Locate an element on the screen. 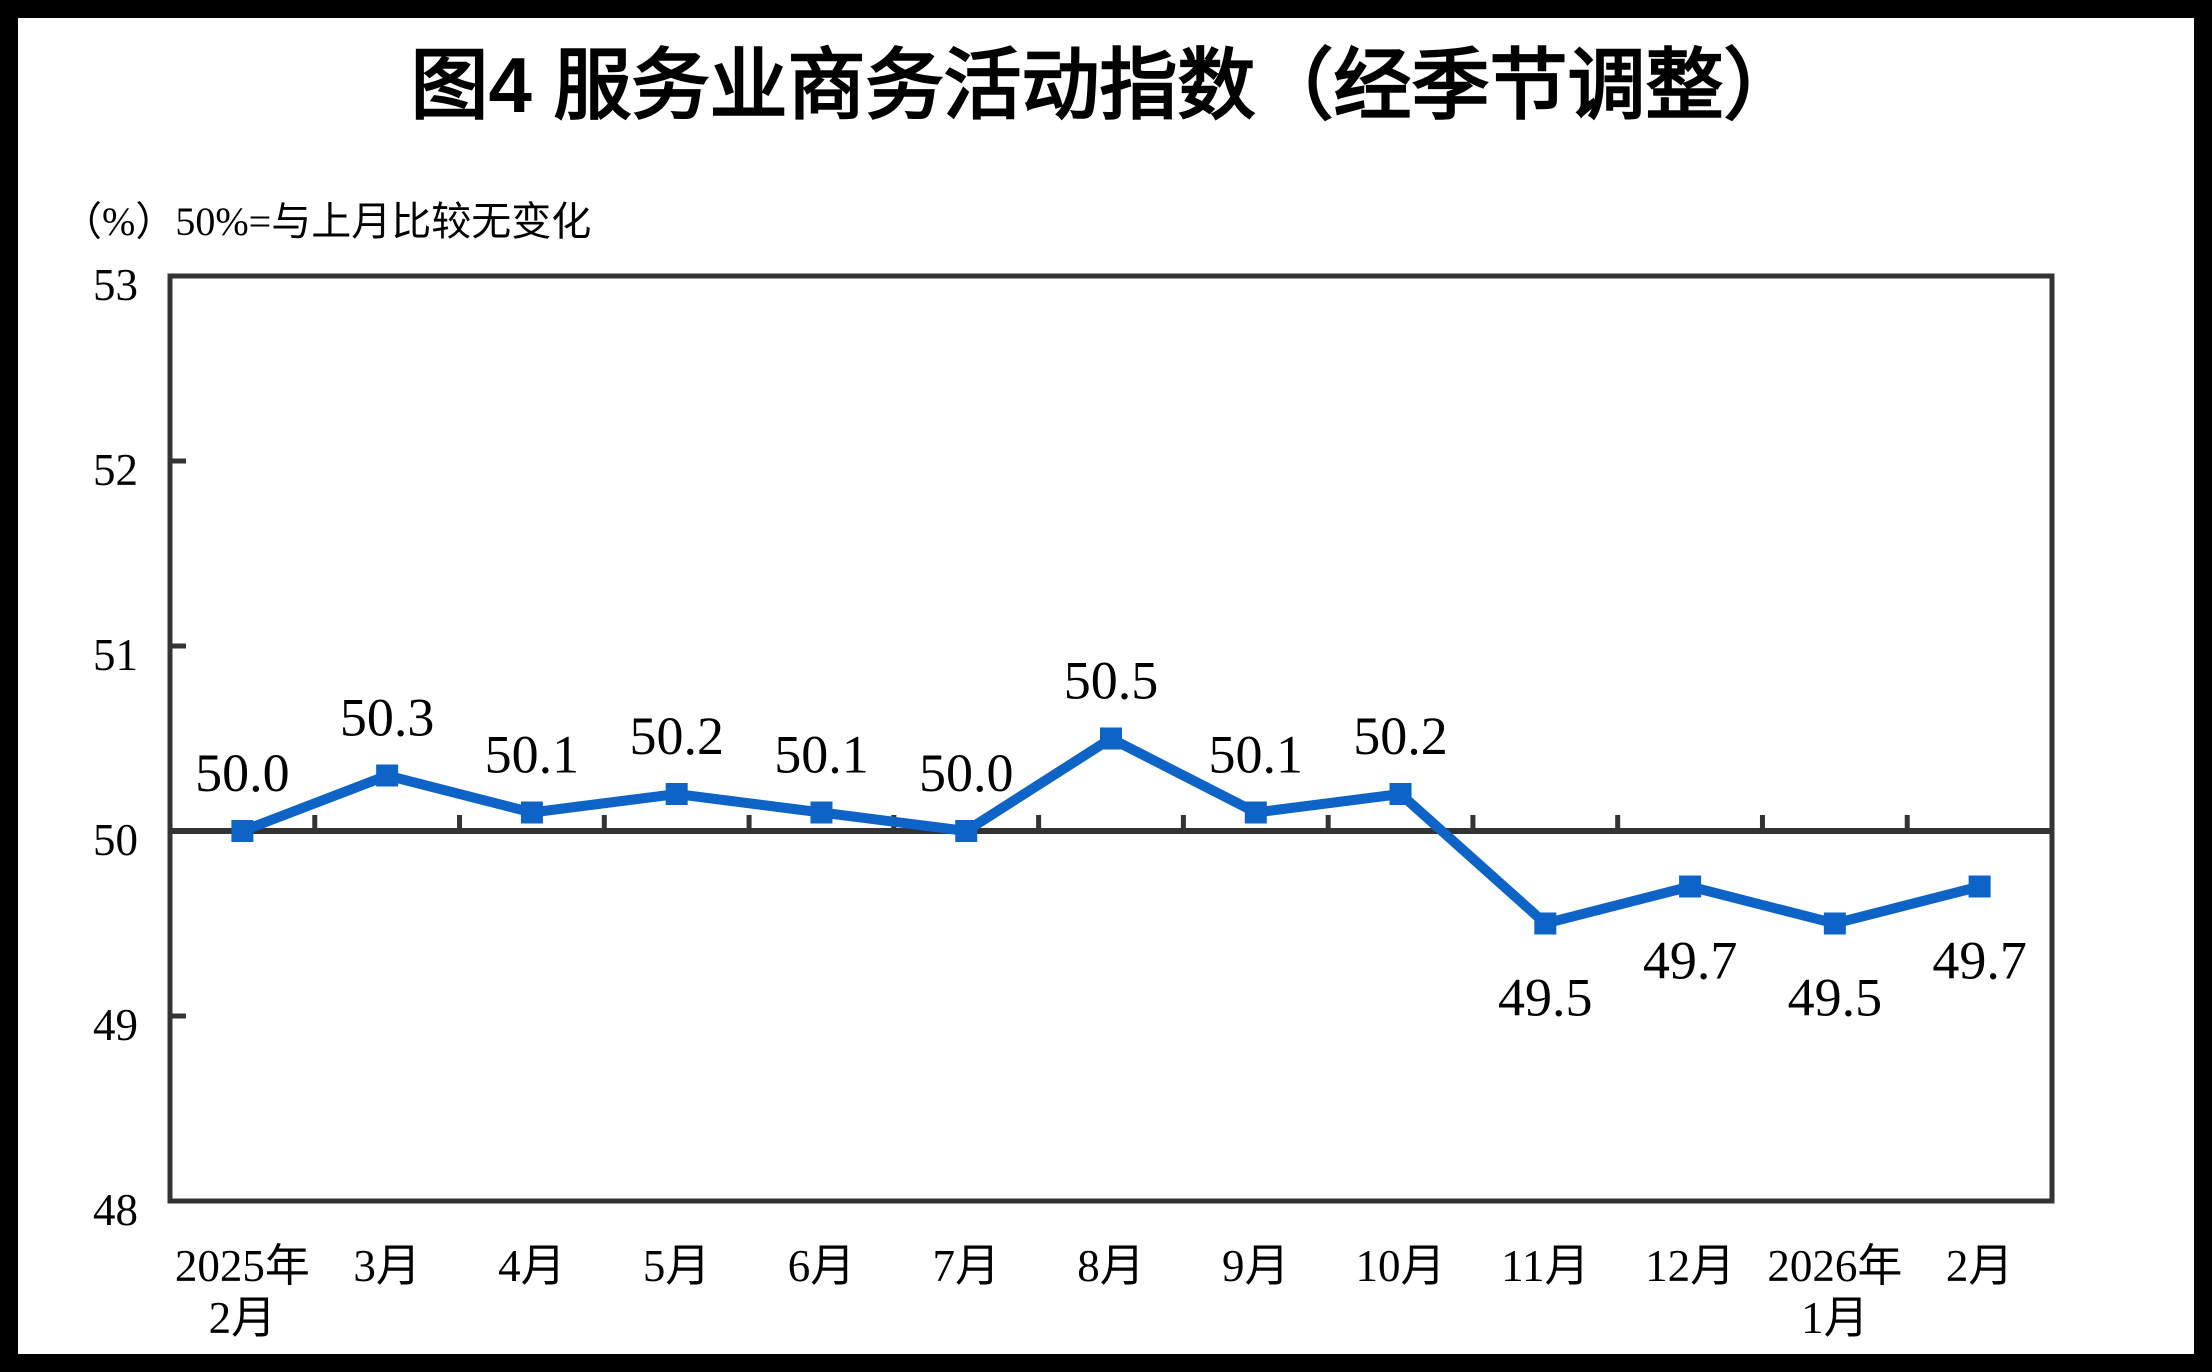 The width and height of the screenshot is (2212, 1372). series-business-activity-index is located at coordinates (1111, 831).